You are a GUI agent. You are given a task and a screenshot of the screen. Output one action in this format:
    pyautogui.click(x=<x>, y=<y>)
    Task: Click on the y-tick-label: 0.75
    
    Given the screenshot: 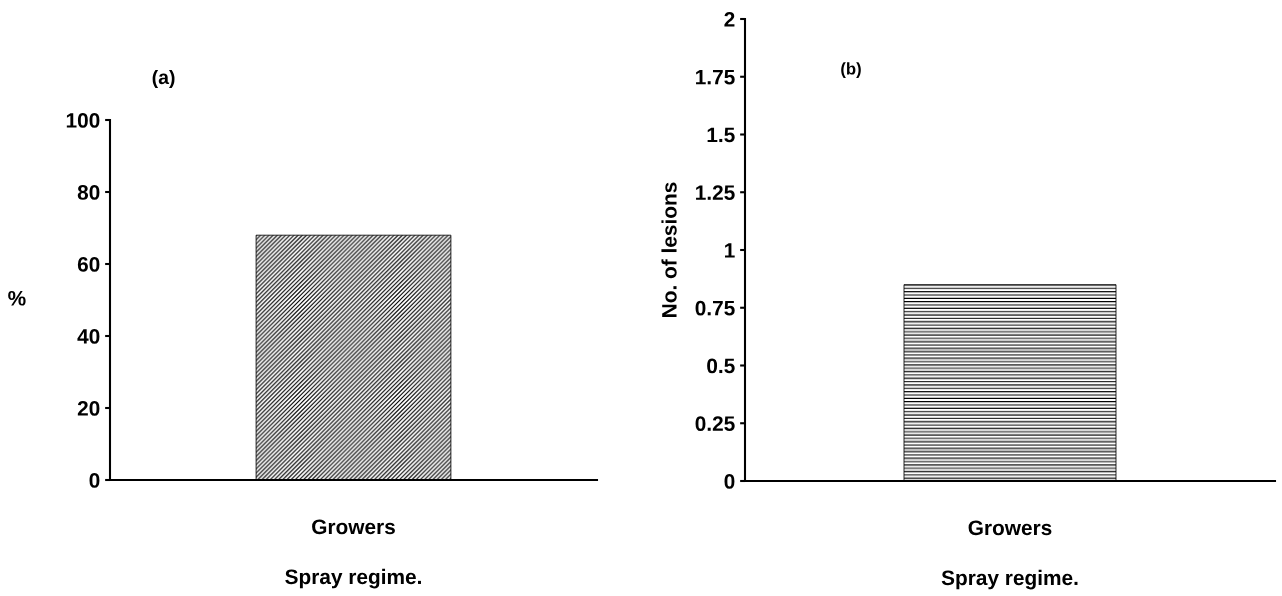 What is the action you would take?
    pyautogui.click(x=715, y=308)
    